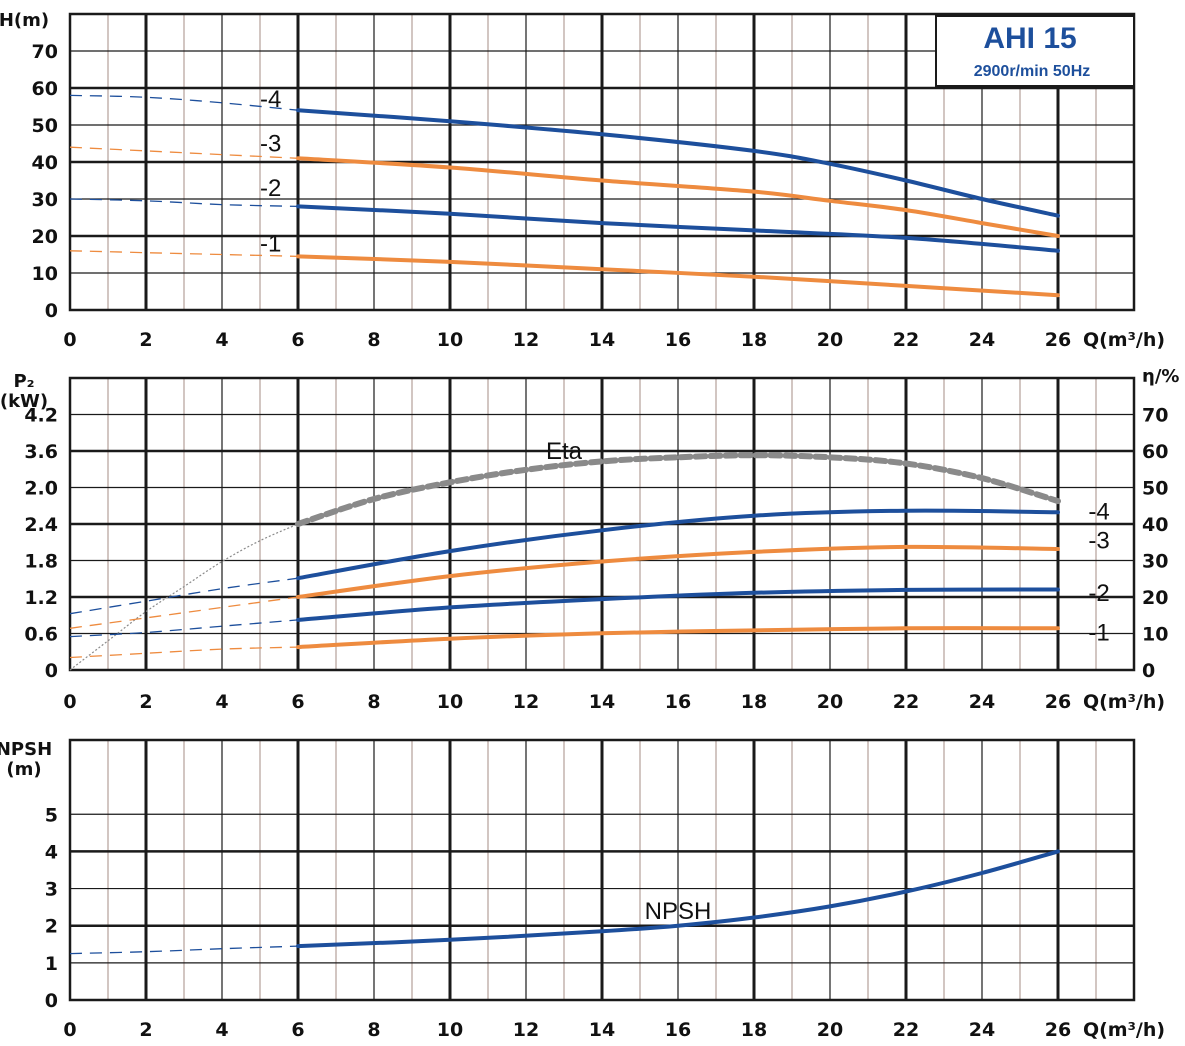  I want to click on series-label: -2, so click(1098, 593).